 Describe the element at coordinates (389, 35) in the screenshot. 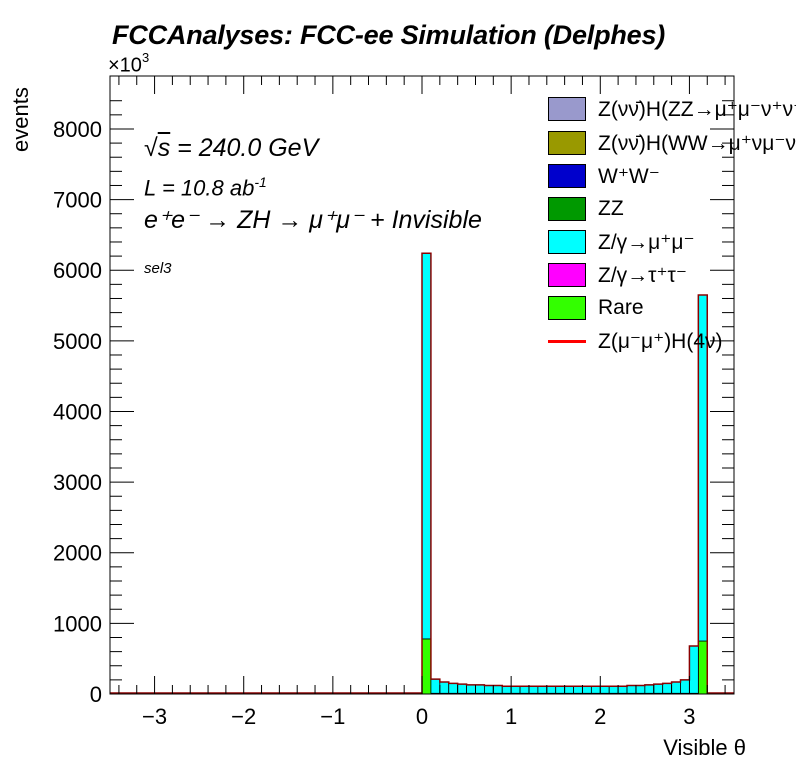

I see `chart-title: FCCAnalyses: FCC-ee Simulation (Delphes)` at that location.